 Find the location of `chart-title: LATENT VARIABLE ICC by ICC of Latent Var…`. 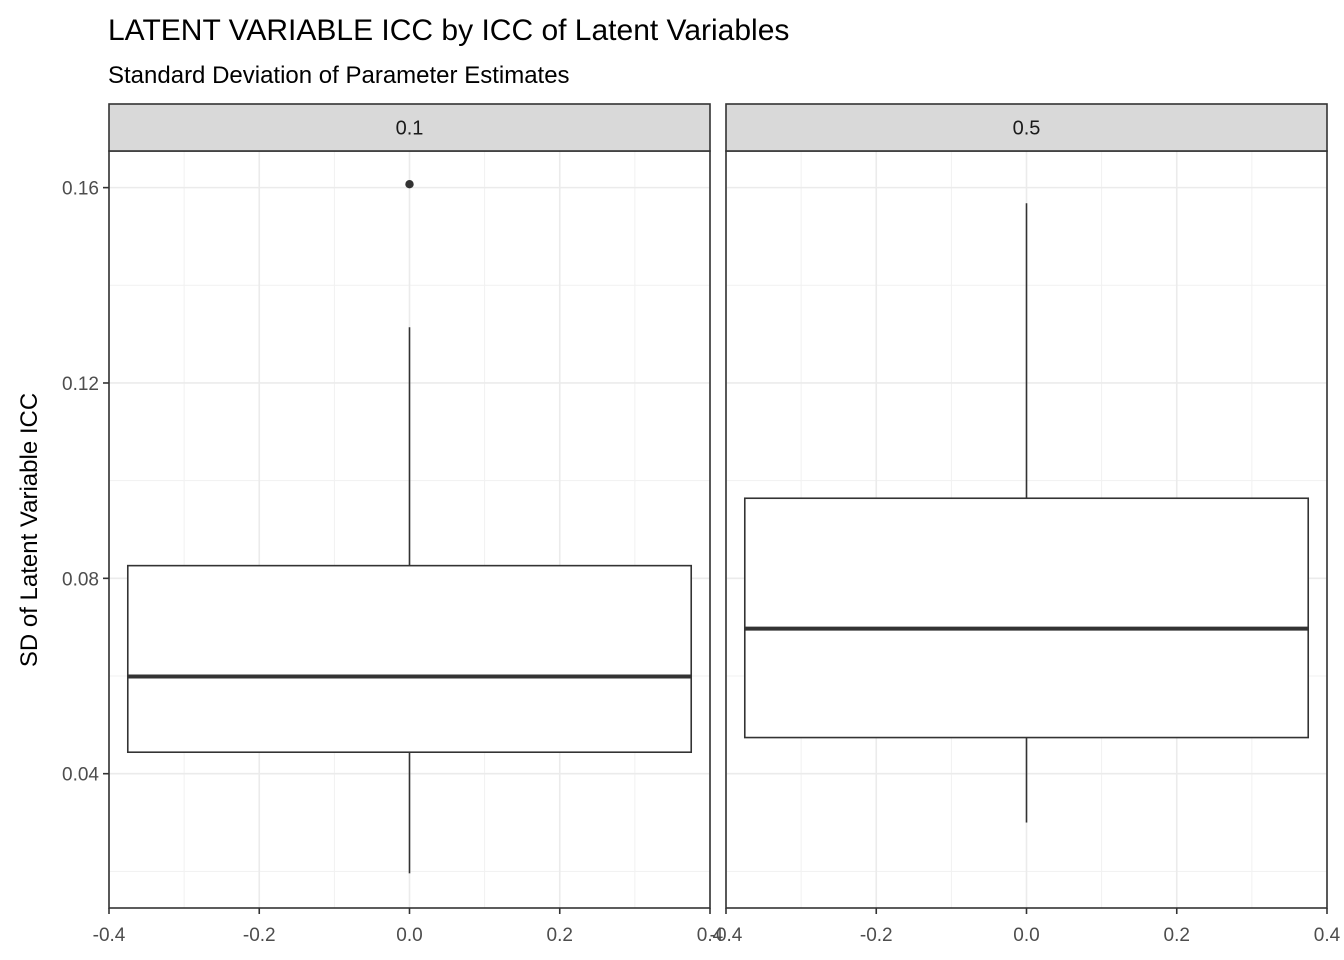

chart-title: LATENT VARIABLE ICC by ICC of Latent Var… is located at coordinates (448, 30).